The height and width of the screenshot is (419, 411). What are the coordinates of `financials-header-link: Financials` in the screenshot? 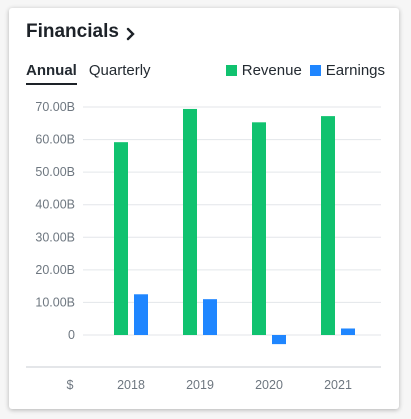 It's located at (81, 32).